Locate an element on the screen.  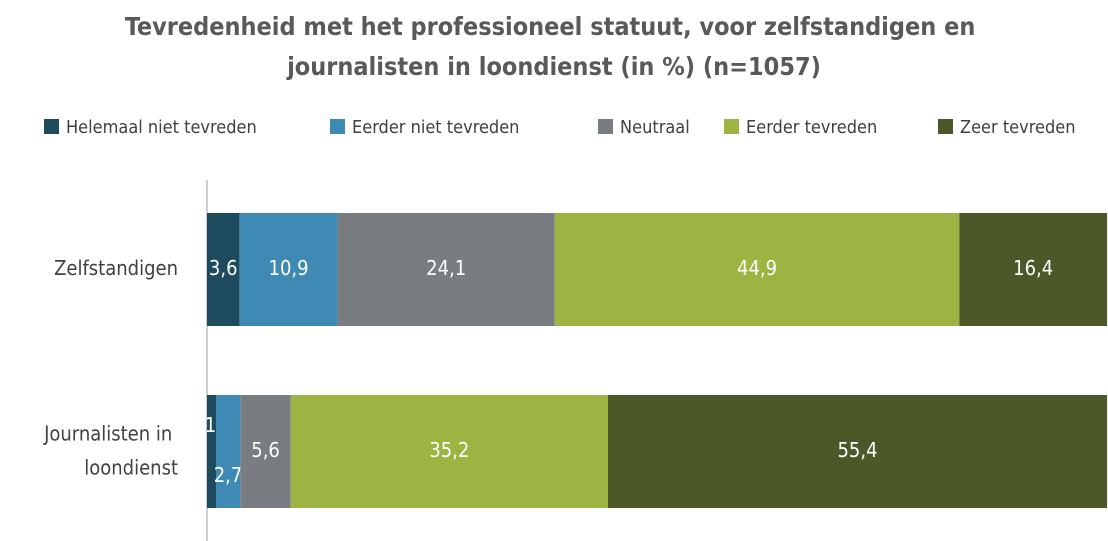
data-label: 44,9 is located at coordinates (757, 268).